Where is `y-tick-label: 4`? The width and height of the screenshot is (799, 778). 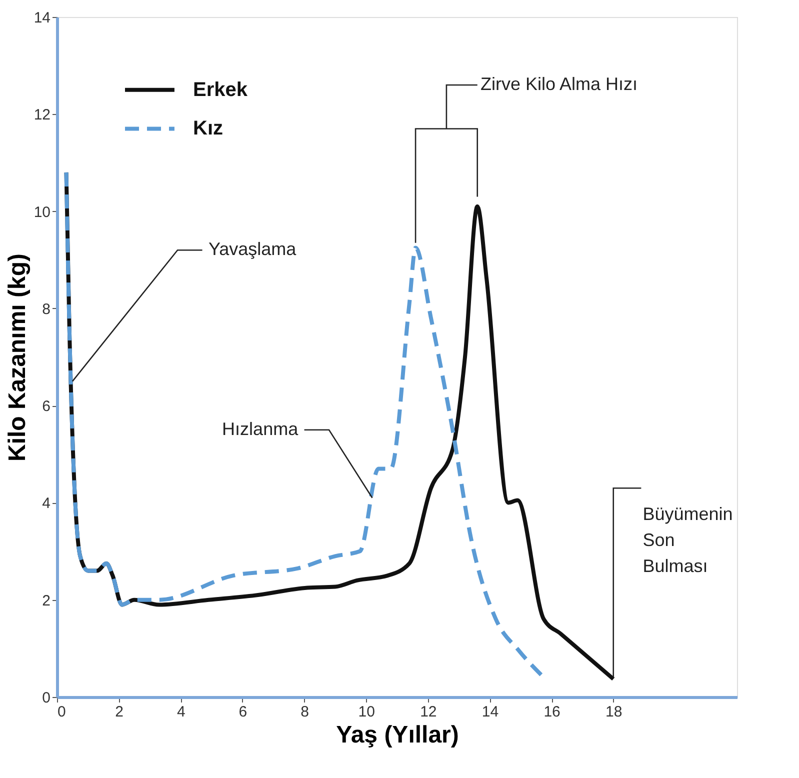
y-tick-label: 4 is located at coordinates (46, 503).